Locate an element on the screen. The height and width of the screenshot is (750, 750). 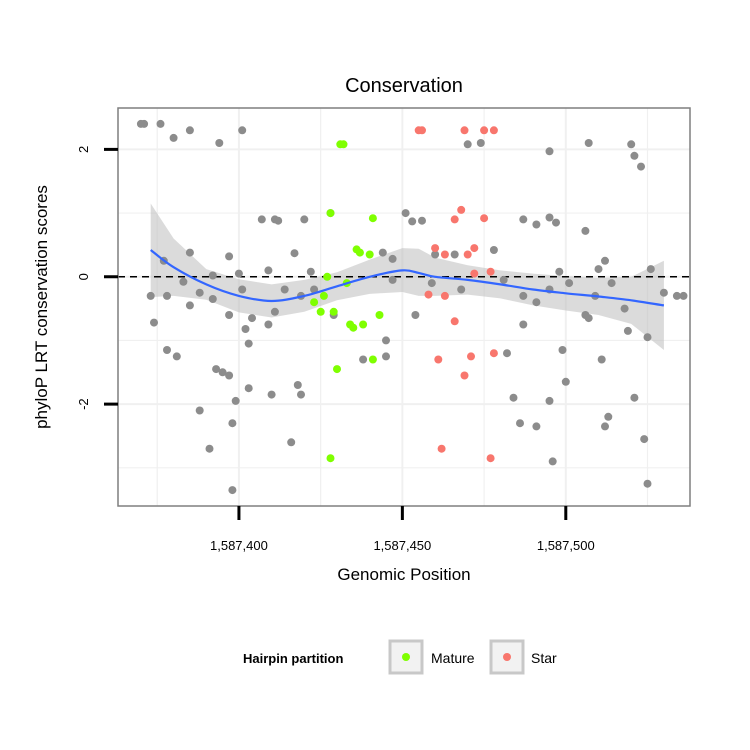
x-tick-label: 1,587,500 is located at coordinates (566, 545).